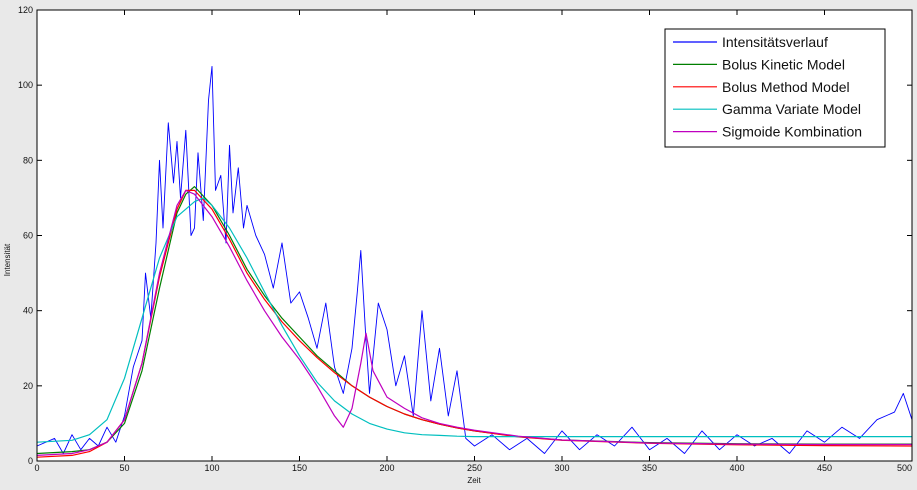 The width and height of the screenshot is (917, 490). Describe the element at coordinates (28, 160) in the screenshot. I see `y-tick-label: 80` at that location.